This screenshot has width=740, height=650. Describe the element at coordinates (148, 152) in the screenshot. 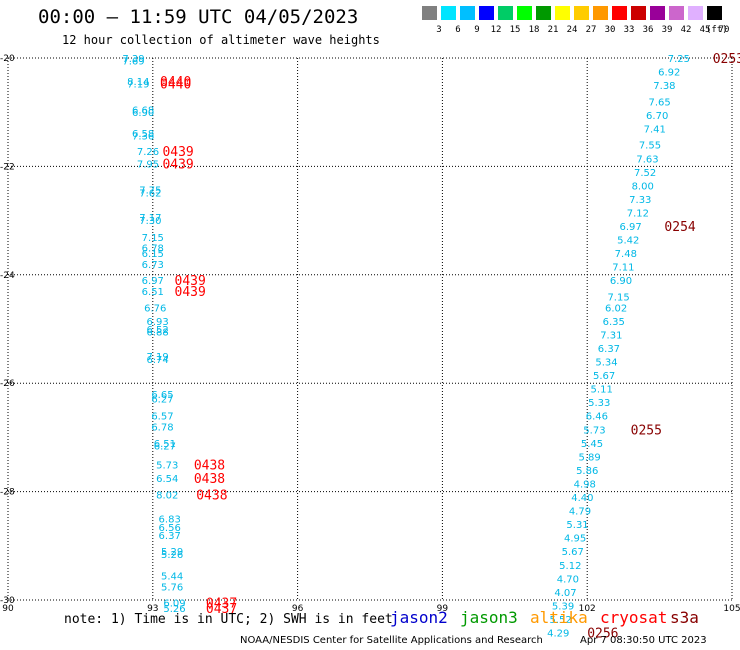

I see `swh-value-label: 7.26` at that location.